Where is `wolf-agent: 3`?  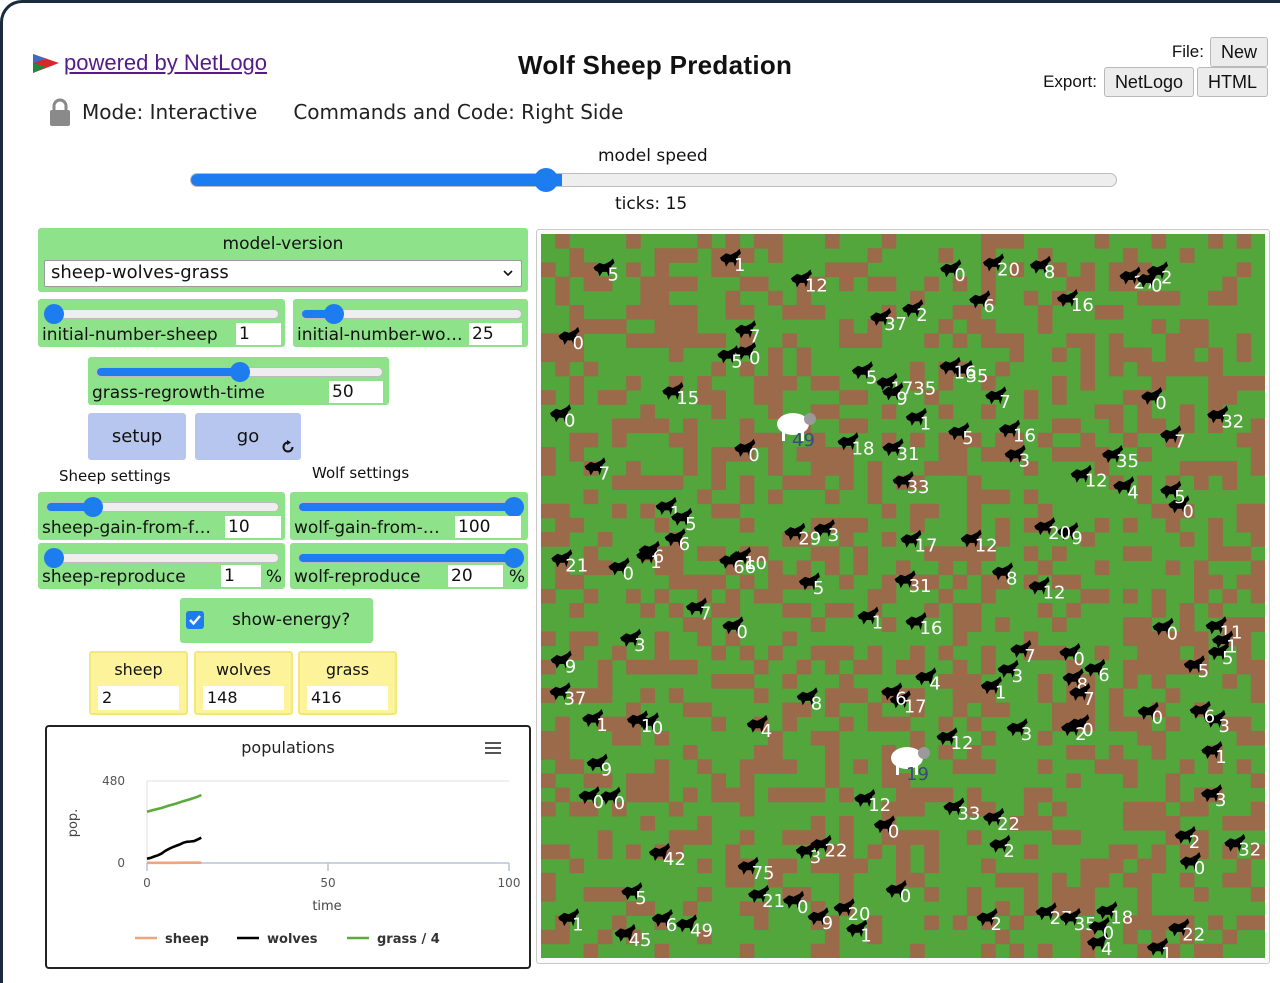
wolf-agent: 3 is located at coordinates (1217, 723).